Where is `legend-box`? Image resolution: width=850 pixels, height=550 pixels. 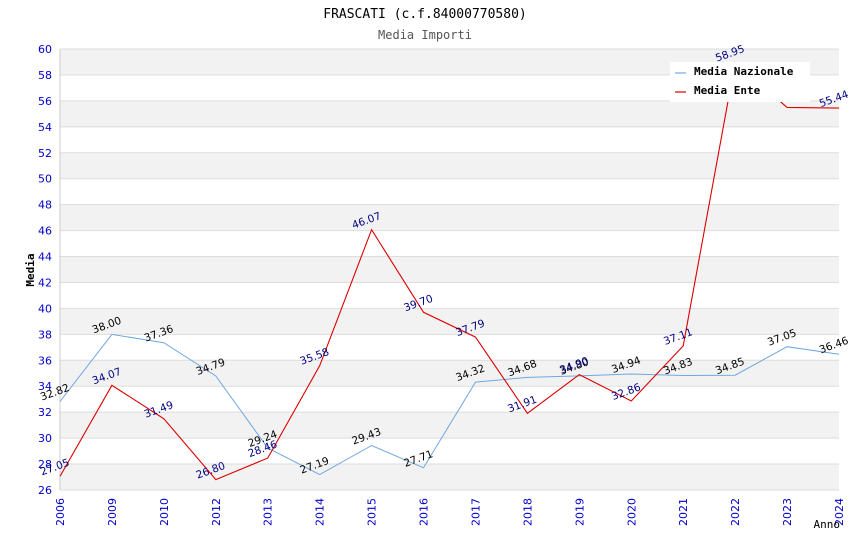 legend-box is located at coordinates (740, 82).